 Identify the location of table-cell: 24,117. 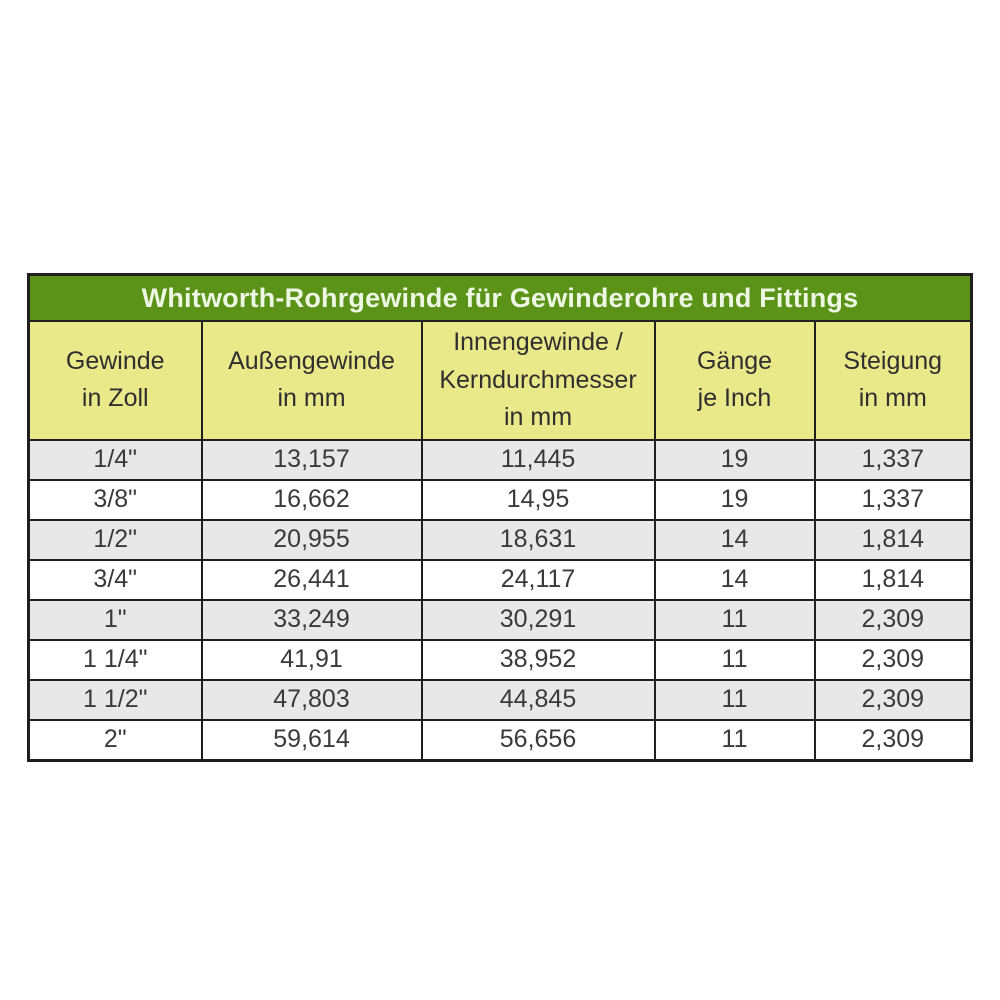
(538, 579).